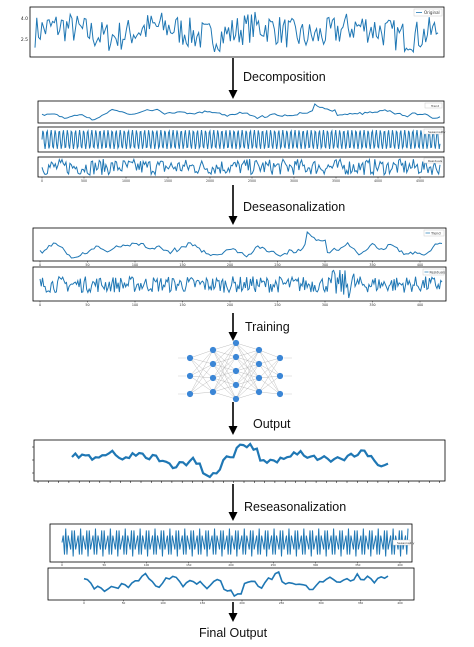 This screenshot has width=474, height=647. Describe the element at coordinates (401, 542) in the screenshot. I see `reseason-seasonality-legend` at that location.